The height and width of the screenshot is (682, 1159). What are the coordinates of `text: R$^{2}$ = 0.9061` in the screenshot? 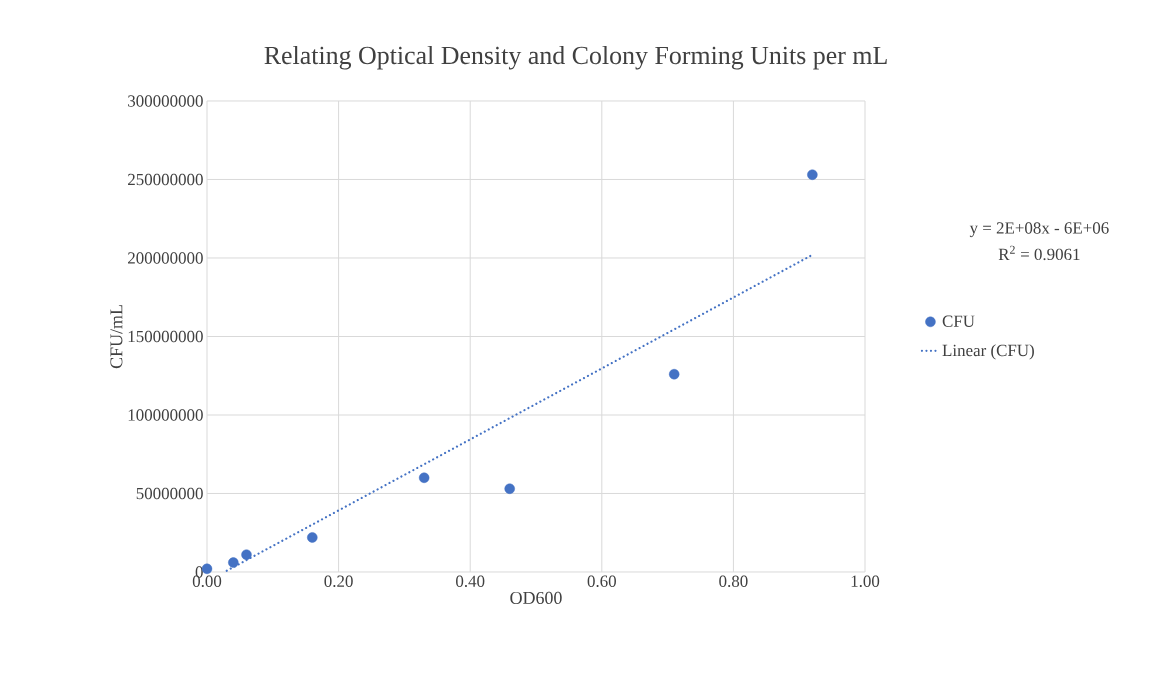 It's located at (1039, 253).